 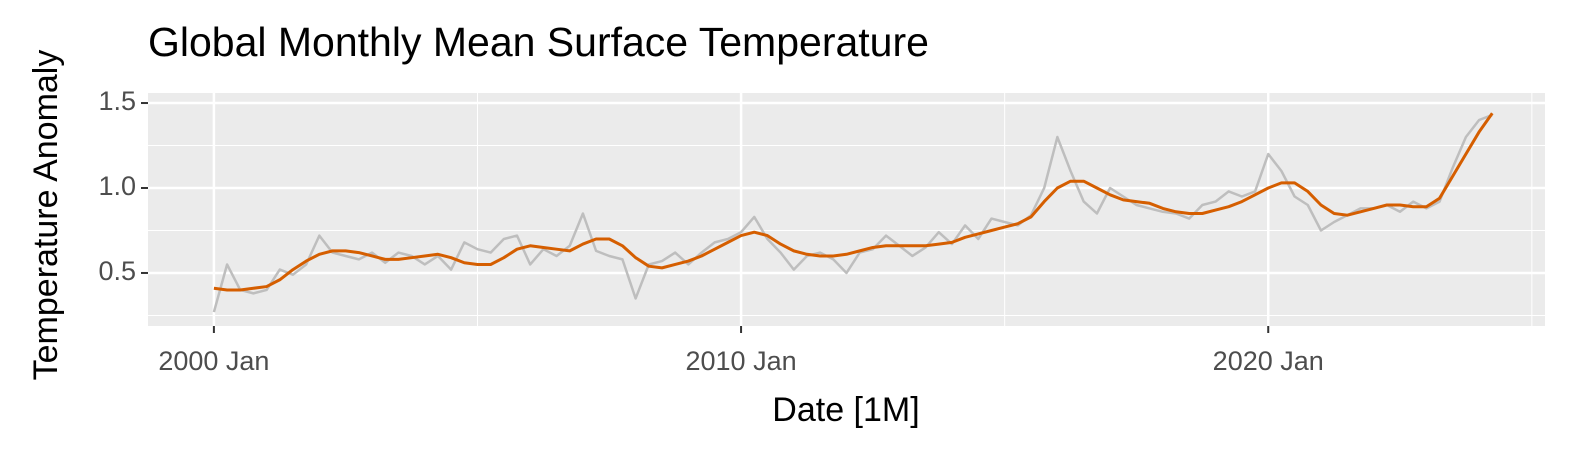 What do you see at coordinates (538, 42) in the screenshot?
I see `chart-title: Global Monthly Mean Surface Temperature` at bounding box center [538, 42].